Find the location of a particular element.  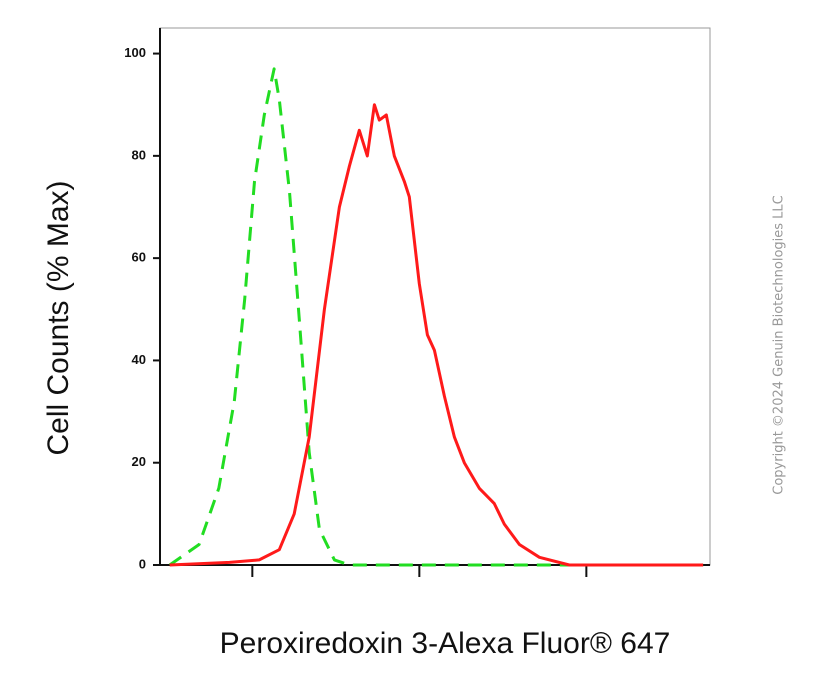

y-tick-label: 40 is located at coordinates (139, 359).